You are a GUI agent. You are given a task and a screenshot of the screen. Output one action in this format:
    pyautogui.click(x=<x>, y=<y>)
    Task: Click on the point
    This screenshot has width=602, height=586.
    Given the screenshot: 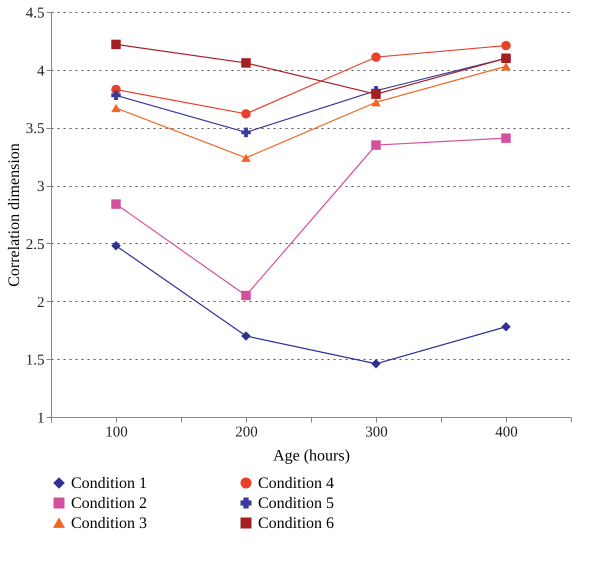 What is the action you would take?
    pyautogui.click(x=376, y=364)
    